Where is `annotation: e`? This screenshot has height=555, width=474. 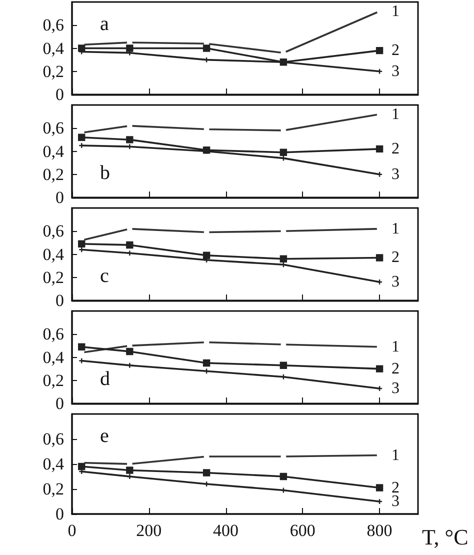
annotation: e is located at coordinates (104, 436).